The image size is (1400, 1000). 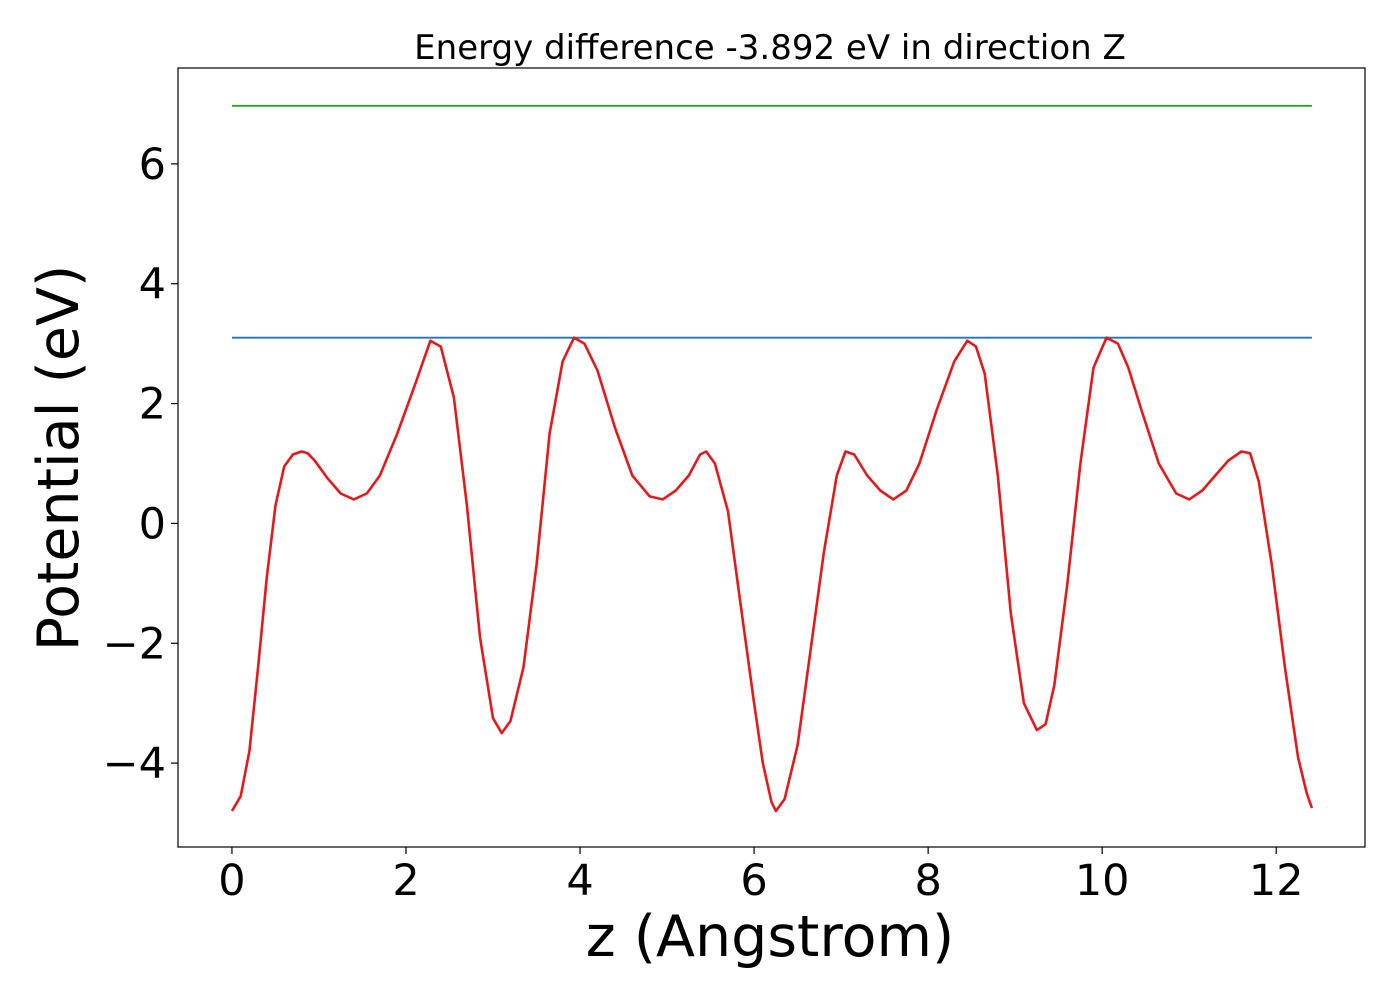 What do you see at coordinates (405, 881) in the screenshot?
I see `x-tick-label: 2` at bounding box center [405, 881].